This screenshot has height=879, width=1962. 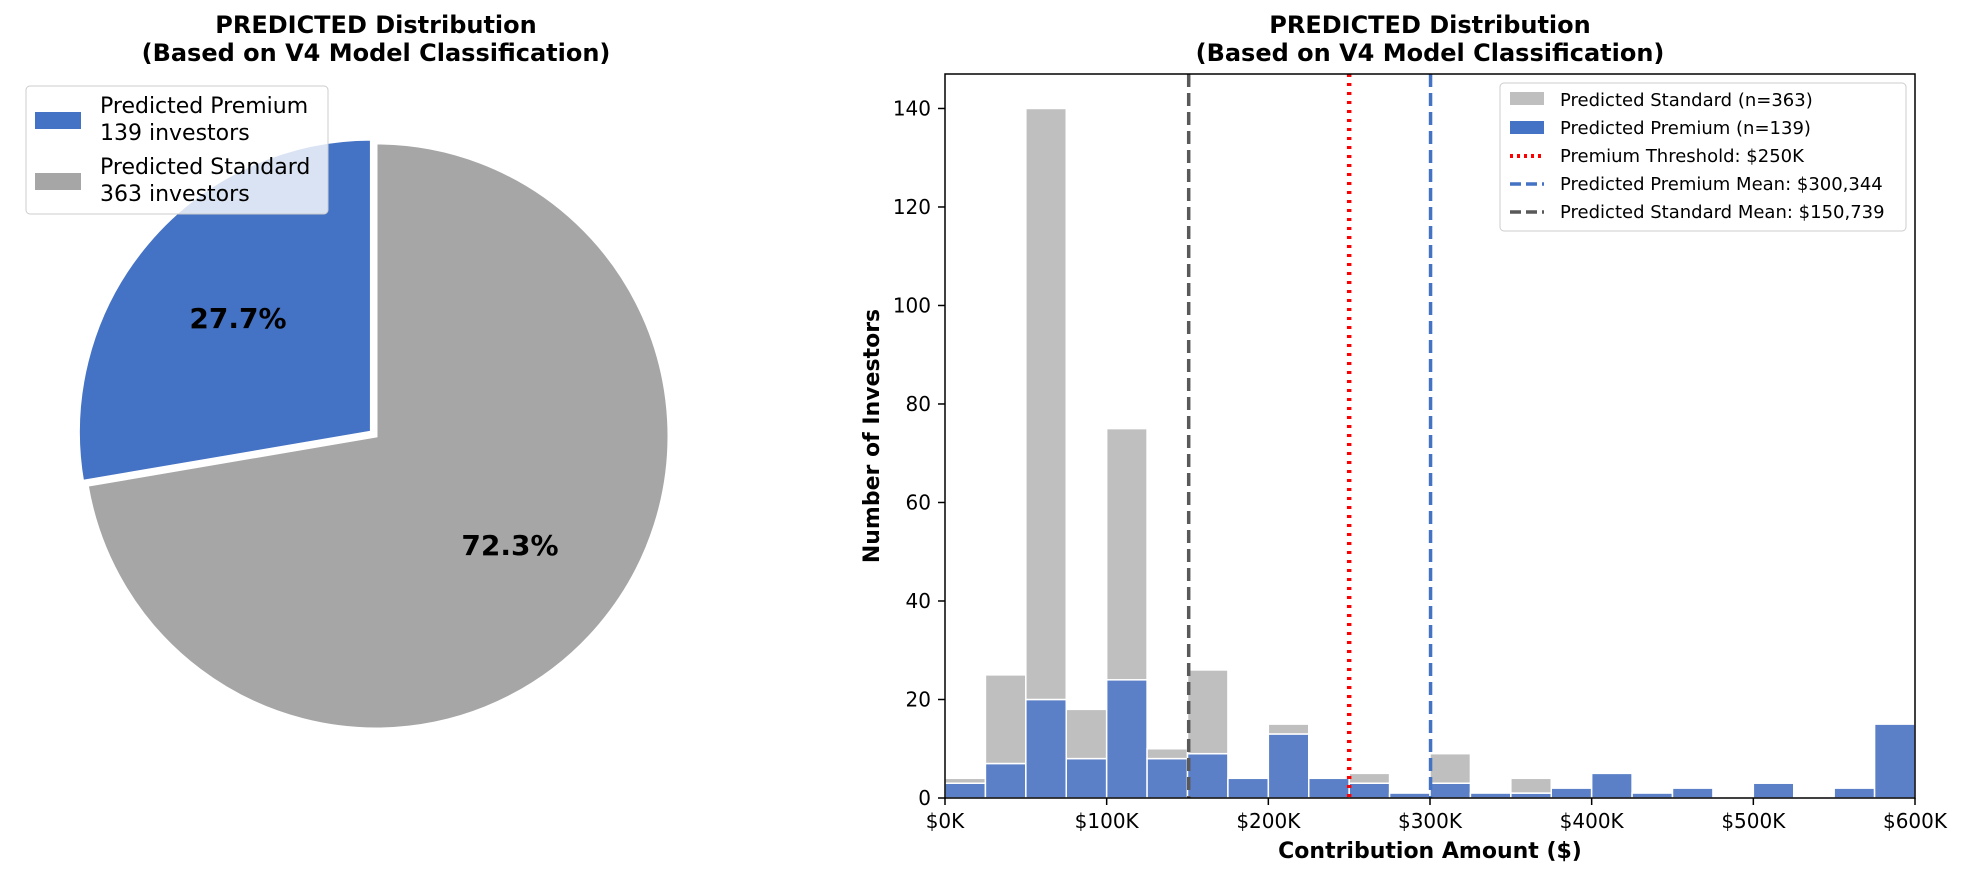 What do you see at coordinates (1107, 821) in the screenshot?
I see `hist-x-tick-label: $100K` at bounding box center [1107, 821].